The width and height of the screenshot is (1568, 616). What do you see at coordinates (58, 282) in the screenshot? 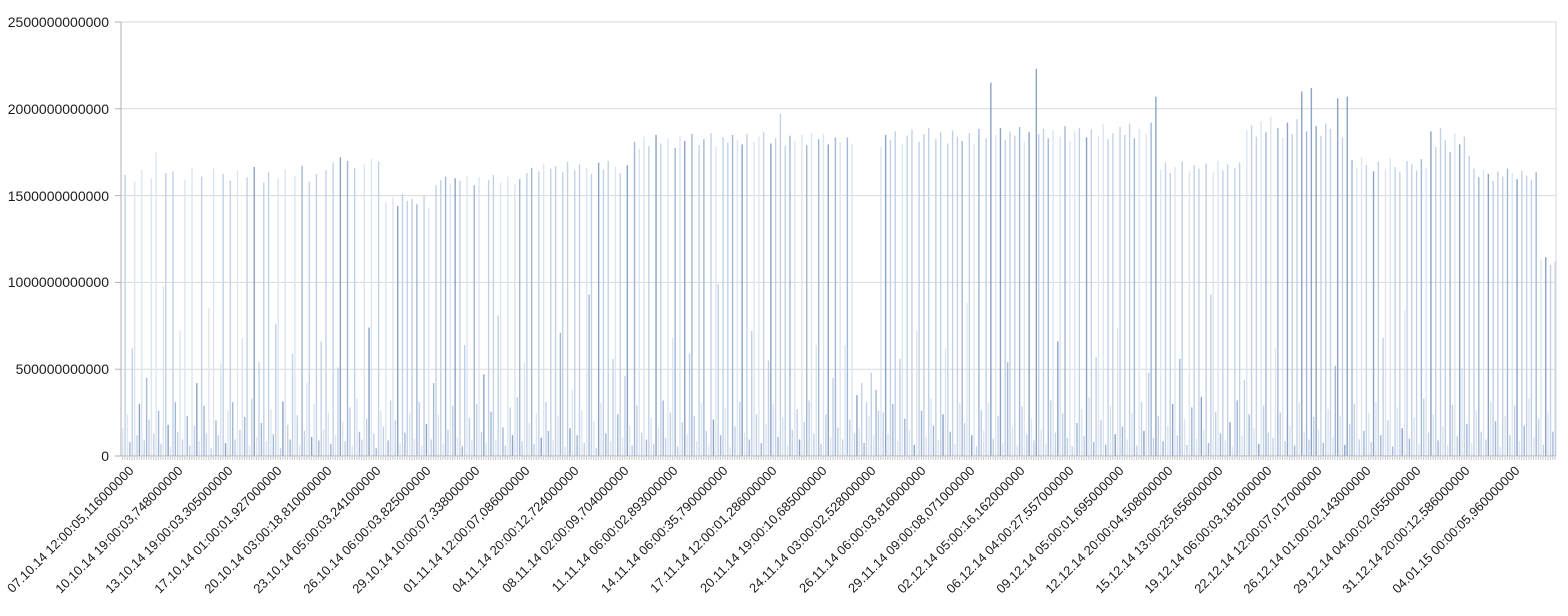
I see `y-axis-tick-label: 1000000000000` at bounding box center [58, 282].